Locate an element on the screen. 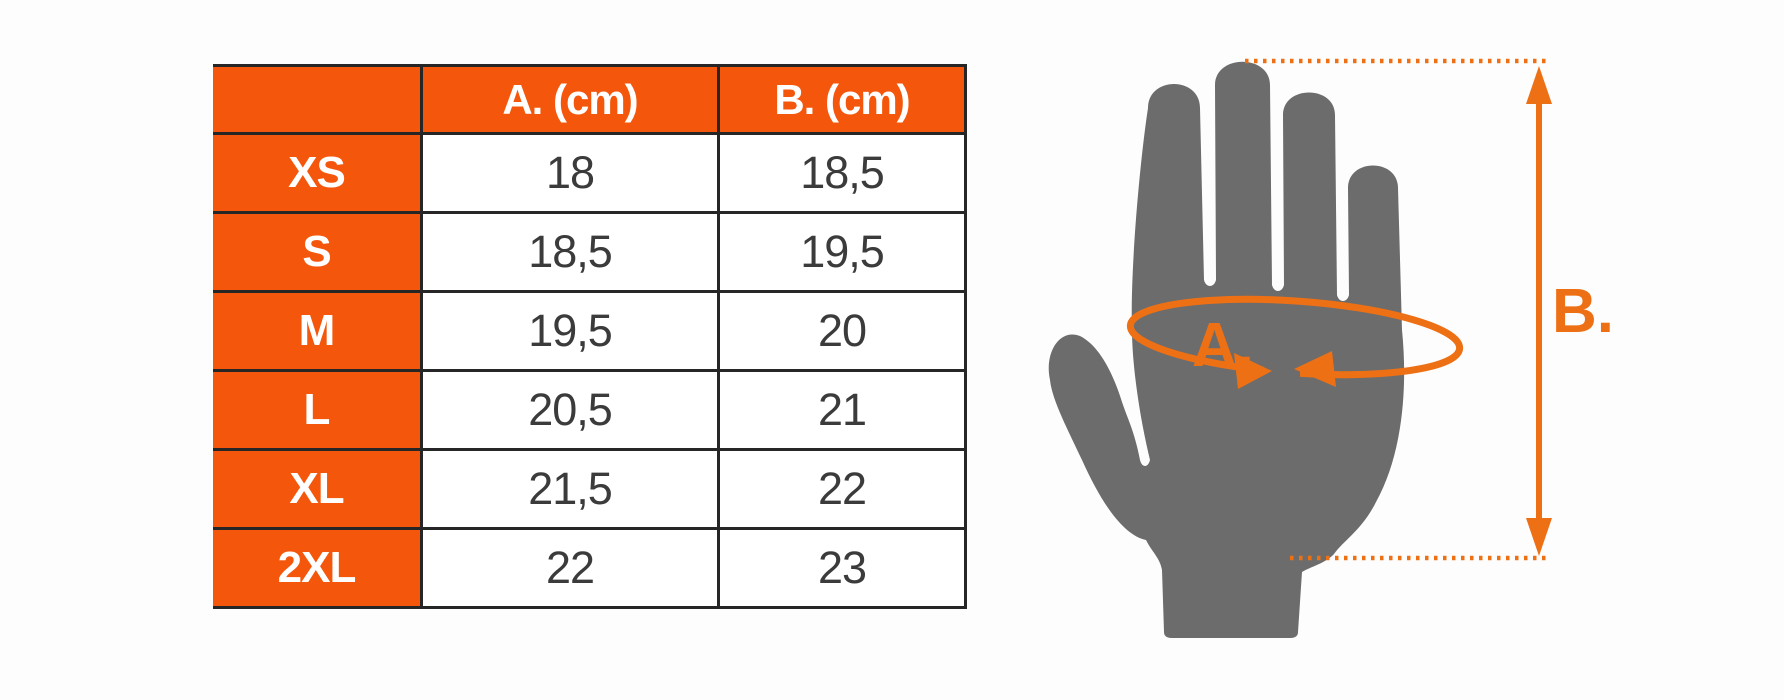  table-row: M 19,5 20 is located at coordinates (590, 331).